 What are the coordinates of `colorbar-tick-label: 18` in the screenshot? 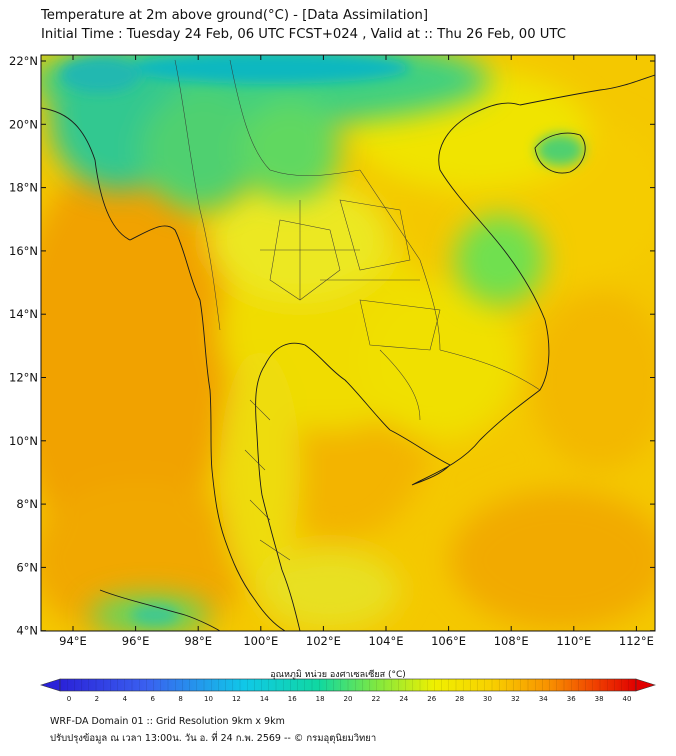 It's located at (320, 699).